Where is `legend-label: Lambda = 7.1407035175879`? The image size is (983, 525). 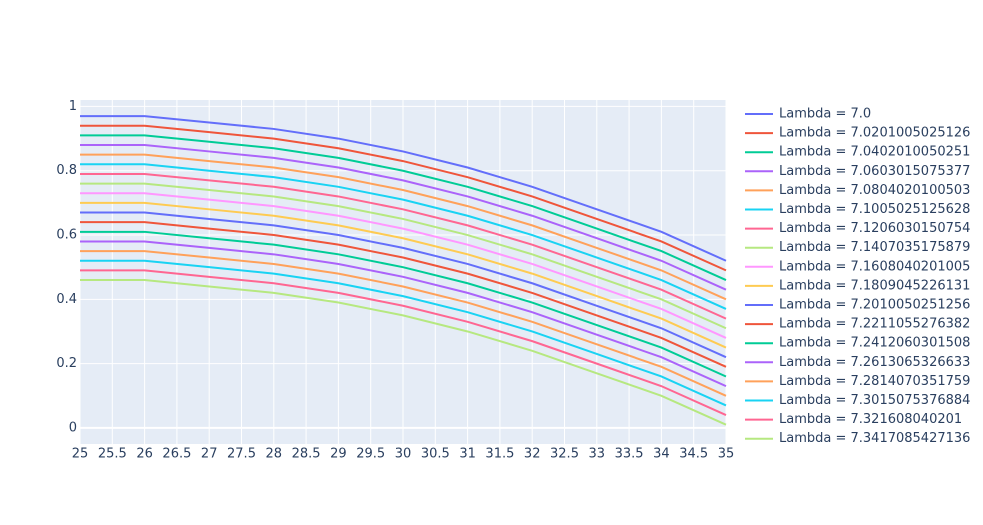
legend-label: Lambda = 7.1407035175879 is located at coordinates (874, 247).